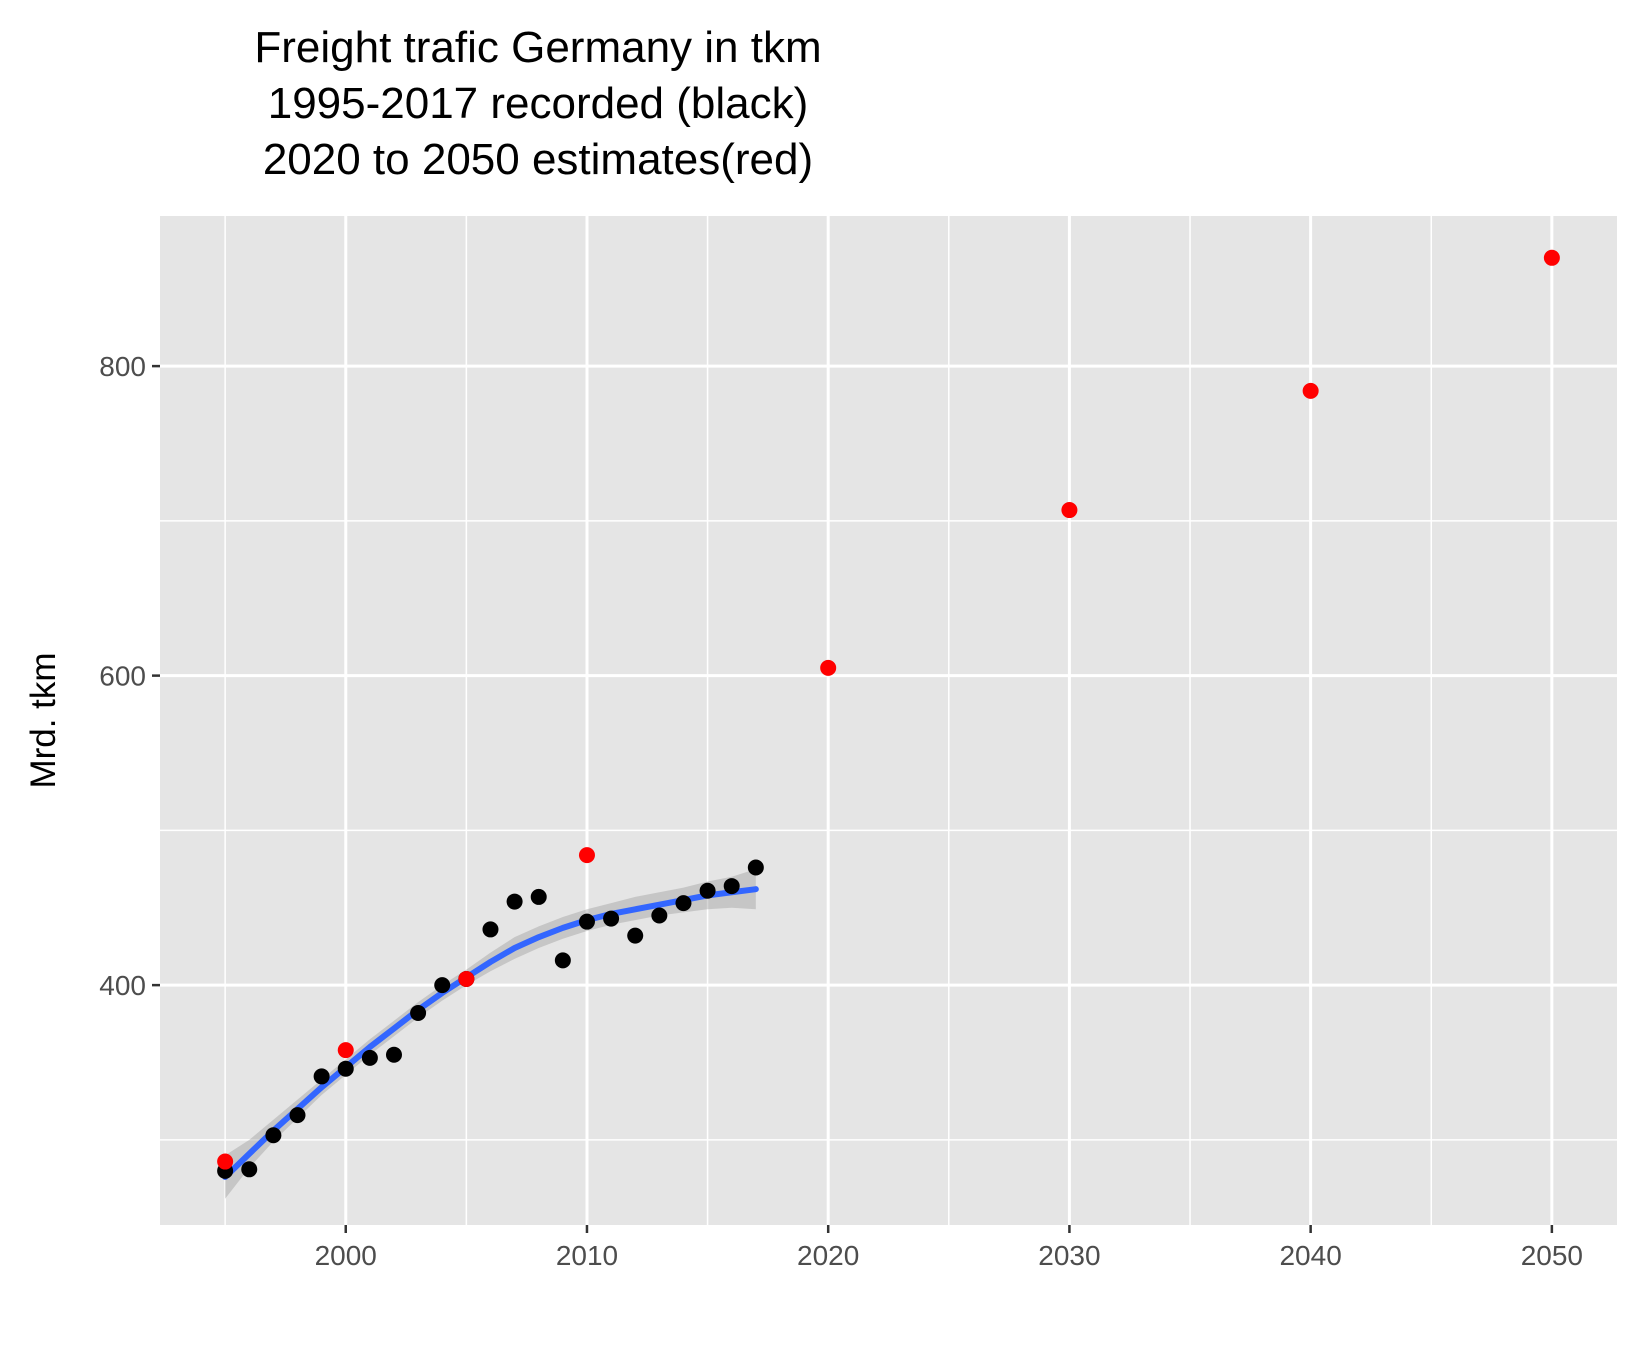 The width and height of the screenshot is (1633, 1354). What do you see at coordinates (1552, 1255) in the screenshot?
I see `x-tick-label-5: 2050` at bounding box center [1552, 1255].